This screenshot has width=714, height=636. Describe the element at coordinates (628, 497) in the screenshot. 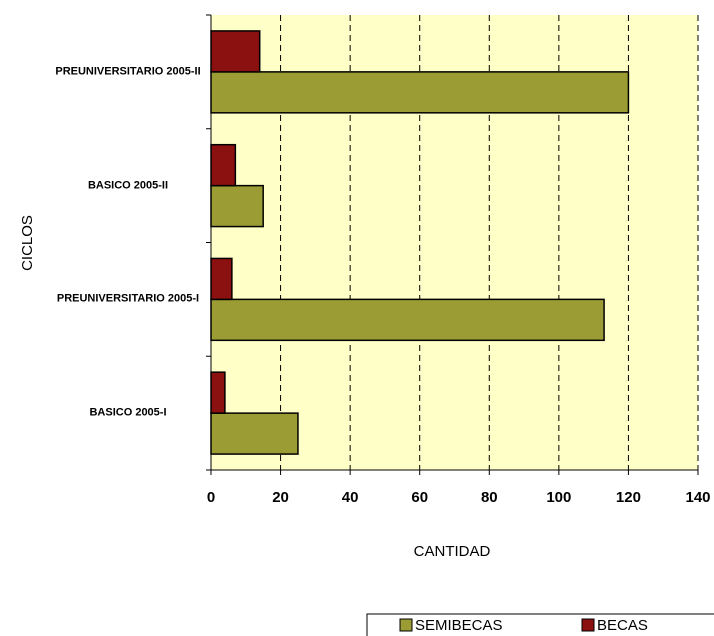

I see `x-tick-label: 120` at that location.